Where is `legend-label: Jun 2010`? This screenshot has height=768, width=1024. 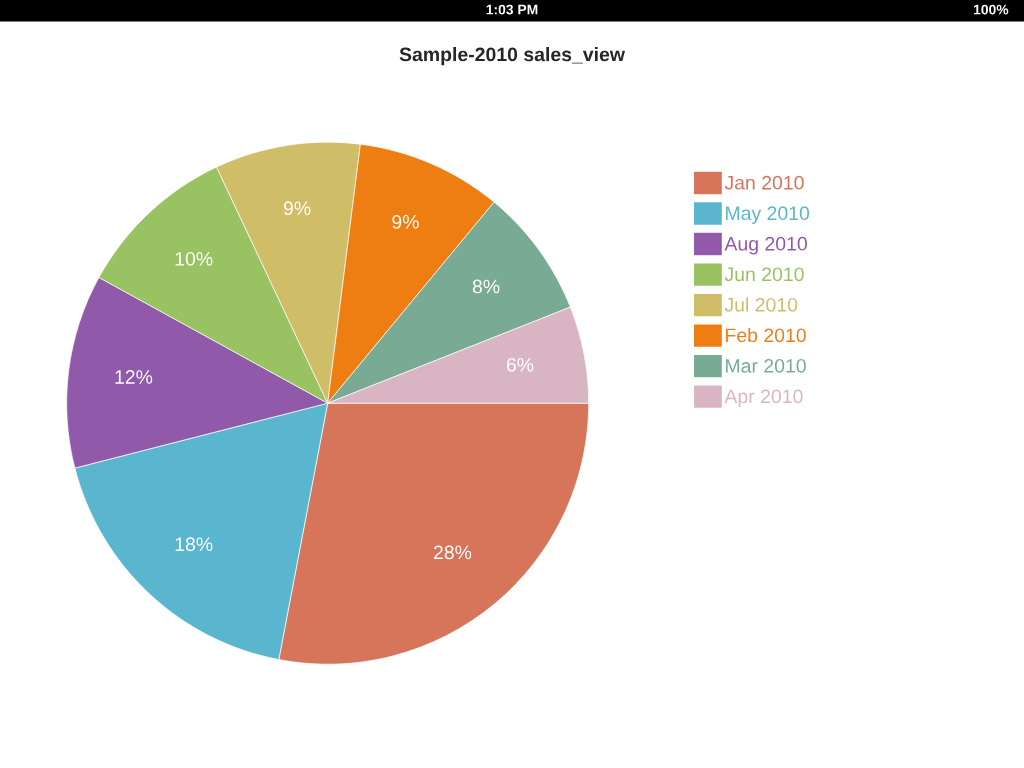 legend-label: Jun 2010 is located at coordinates (764, 274).